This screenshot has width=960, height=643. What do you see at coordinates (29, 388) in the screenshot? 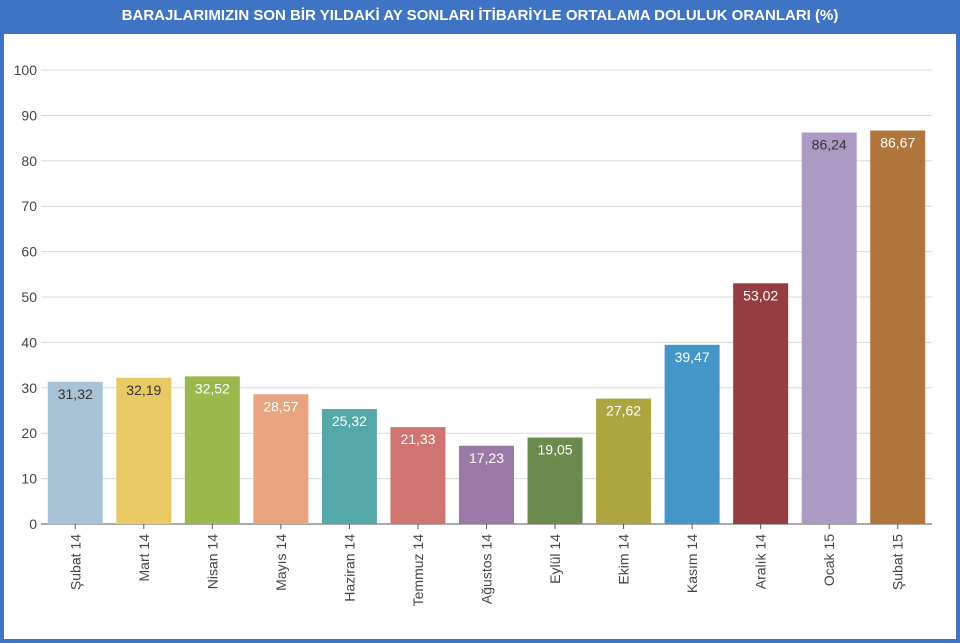
I see `y-tick-label: 30` at bounding box center [29, 388].